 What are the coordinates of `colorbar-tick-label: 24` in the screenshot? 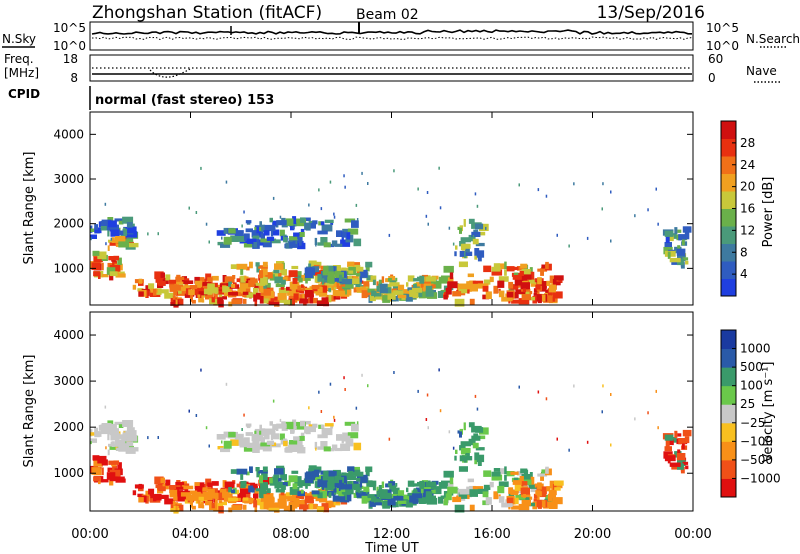 It's located at (747, 165).